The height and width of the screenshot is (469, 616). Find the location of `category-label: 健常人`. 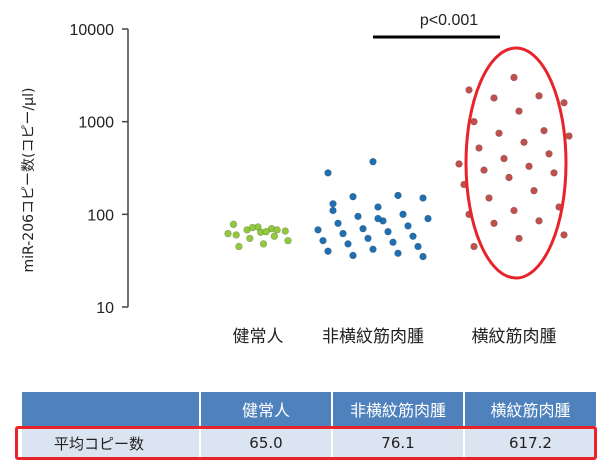

category-label: 健常人 is located at coordinates (258, 337).